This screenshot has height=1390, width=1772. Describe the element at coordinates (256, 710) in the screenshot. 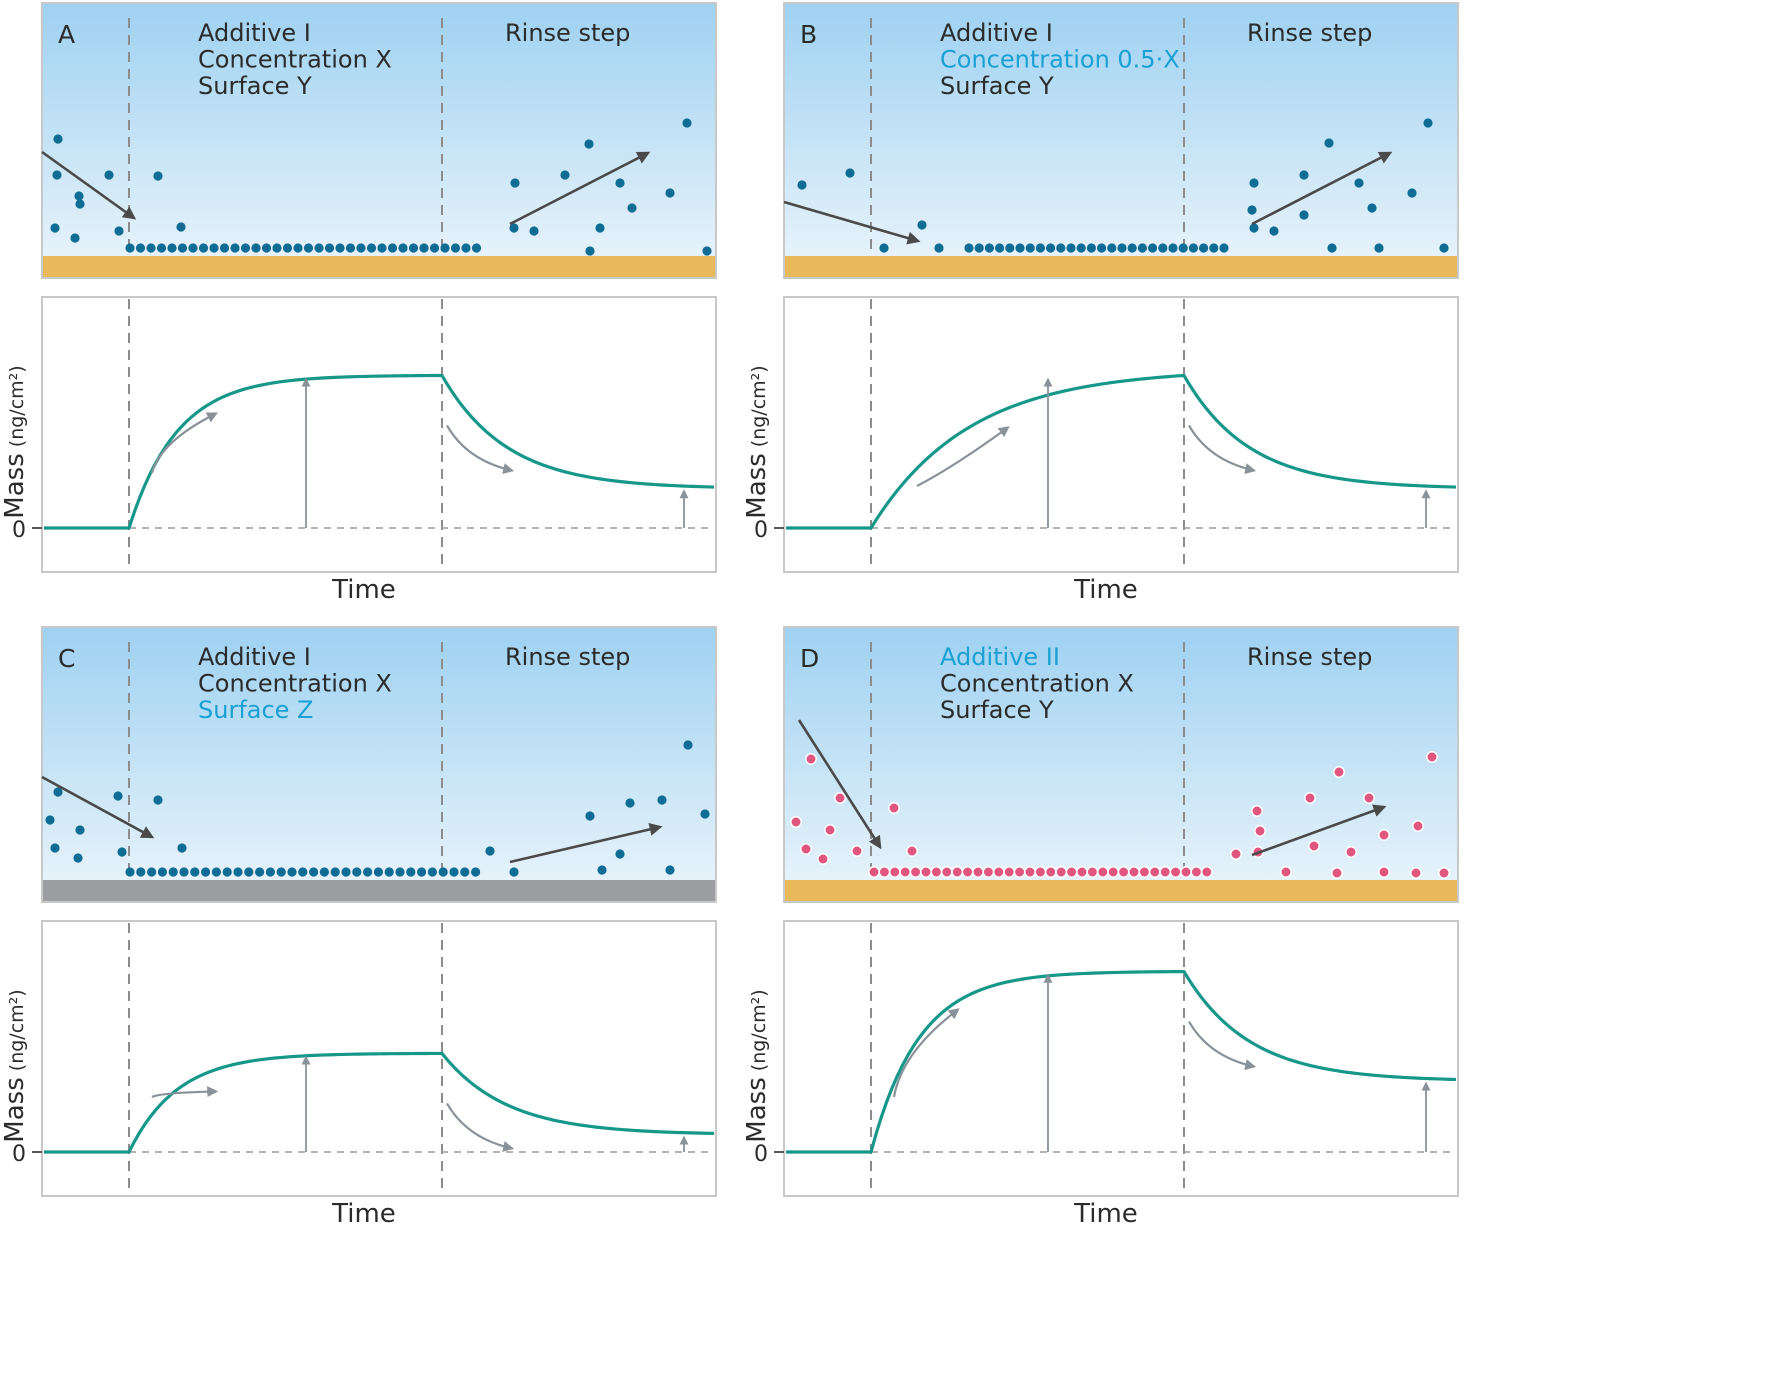

I see `condition-label: Surface Z` at that location.